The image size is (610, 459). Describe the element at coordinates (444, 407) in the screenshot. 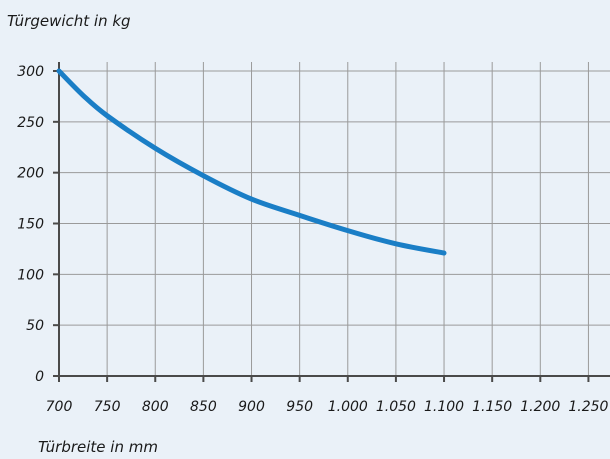

I see `x-tick-label: 1.100` at that location.